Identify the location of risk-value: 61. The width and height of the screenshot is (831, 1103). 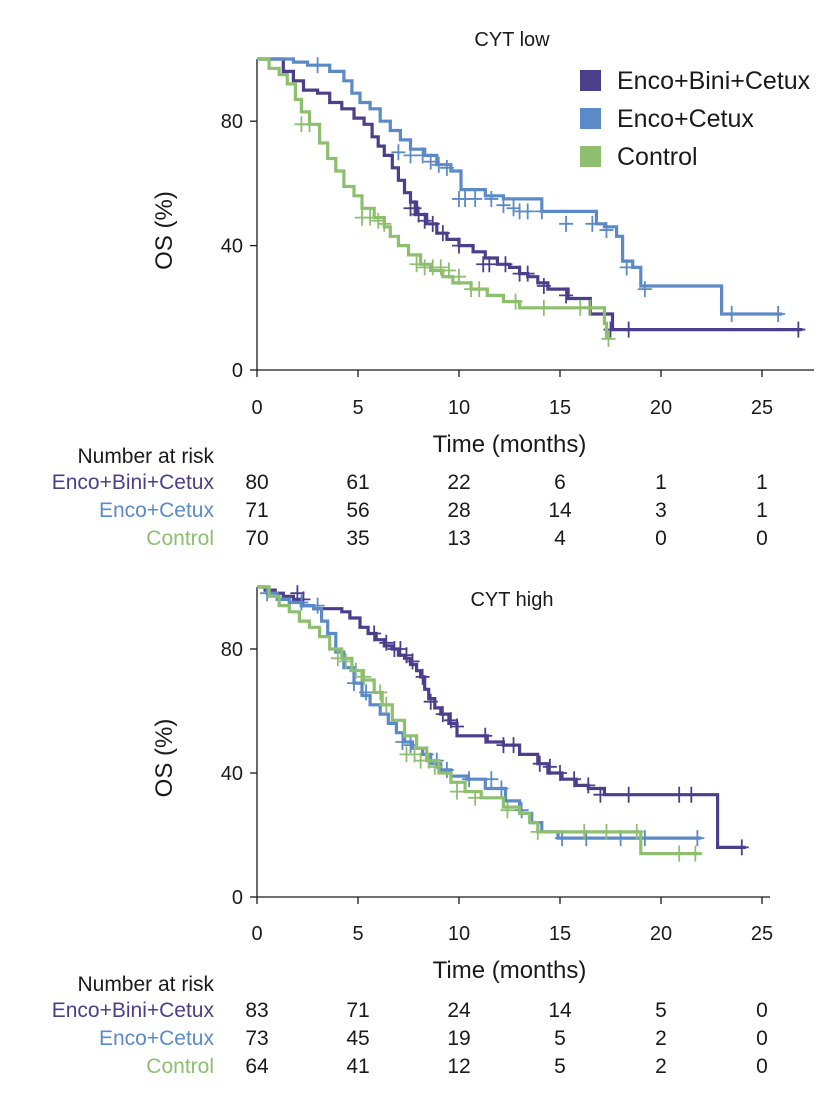
(357, 482).